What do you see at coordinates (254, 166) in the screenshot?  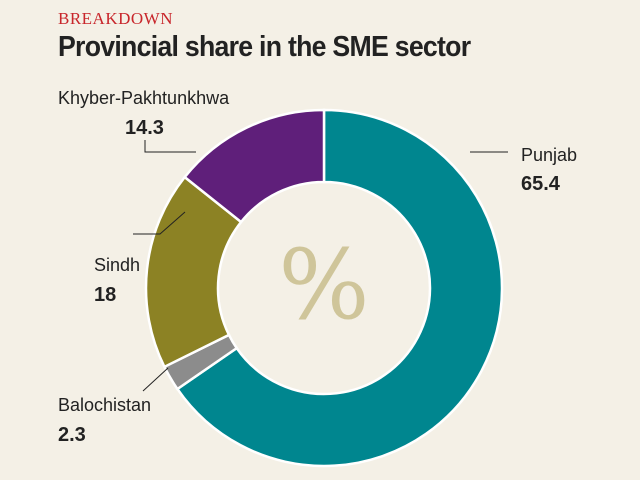 I see `slice-khyber-pakhtunkhwa` at bounding box center [254, 166].